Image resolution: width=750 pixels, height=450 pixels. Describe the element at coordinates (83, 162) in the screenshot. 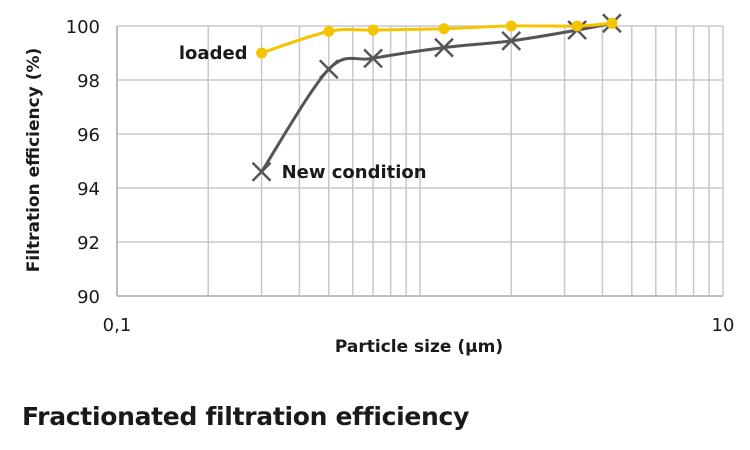

I see `y-tick-labels: 90 92 94 96 98 100` at that location.